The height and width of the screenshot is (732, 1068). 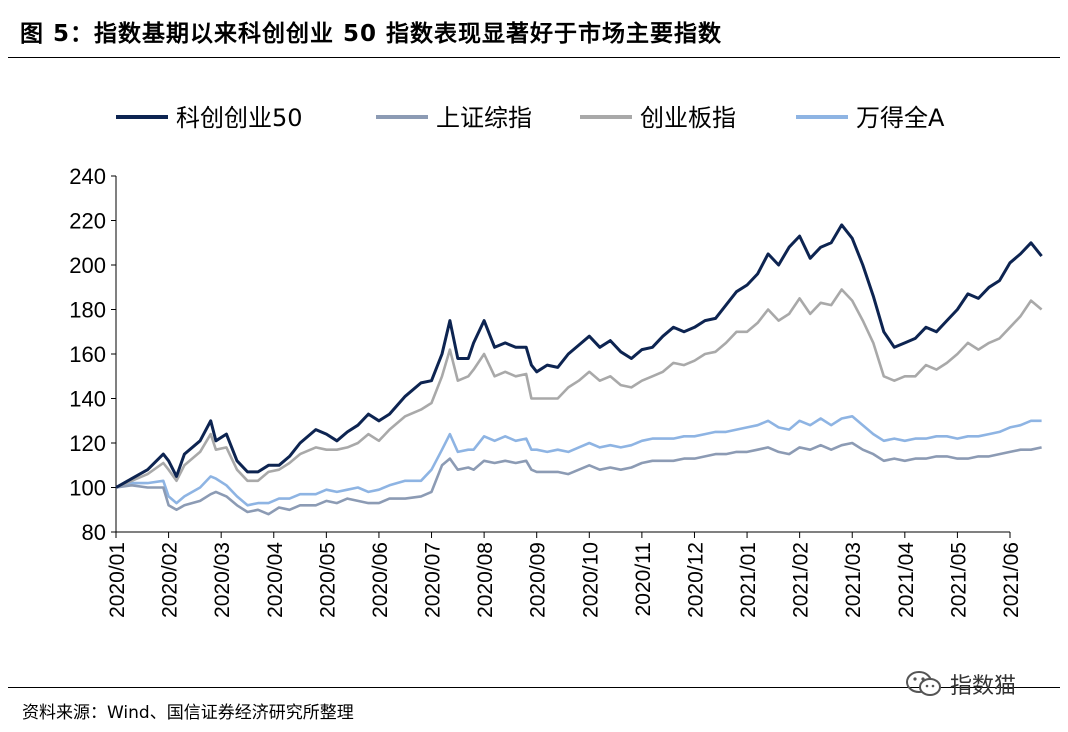 What do you see at coordinates (87, 176) in the screenshot?
I see `y-tick-label: 240` at bounding box center [87, 176].